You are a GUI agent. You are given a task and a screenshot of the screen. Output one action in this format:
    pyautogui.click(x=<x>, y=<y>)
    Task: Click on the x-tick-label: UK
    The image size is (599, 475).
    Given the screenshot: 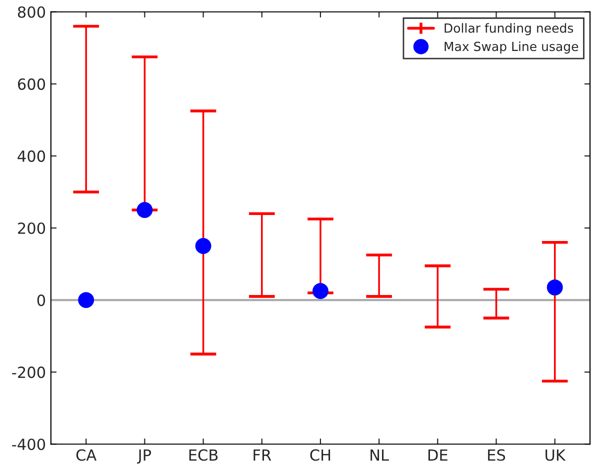 What is the action you would take?
    pyautogui.click(x=556, y=455)
    